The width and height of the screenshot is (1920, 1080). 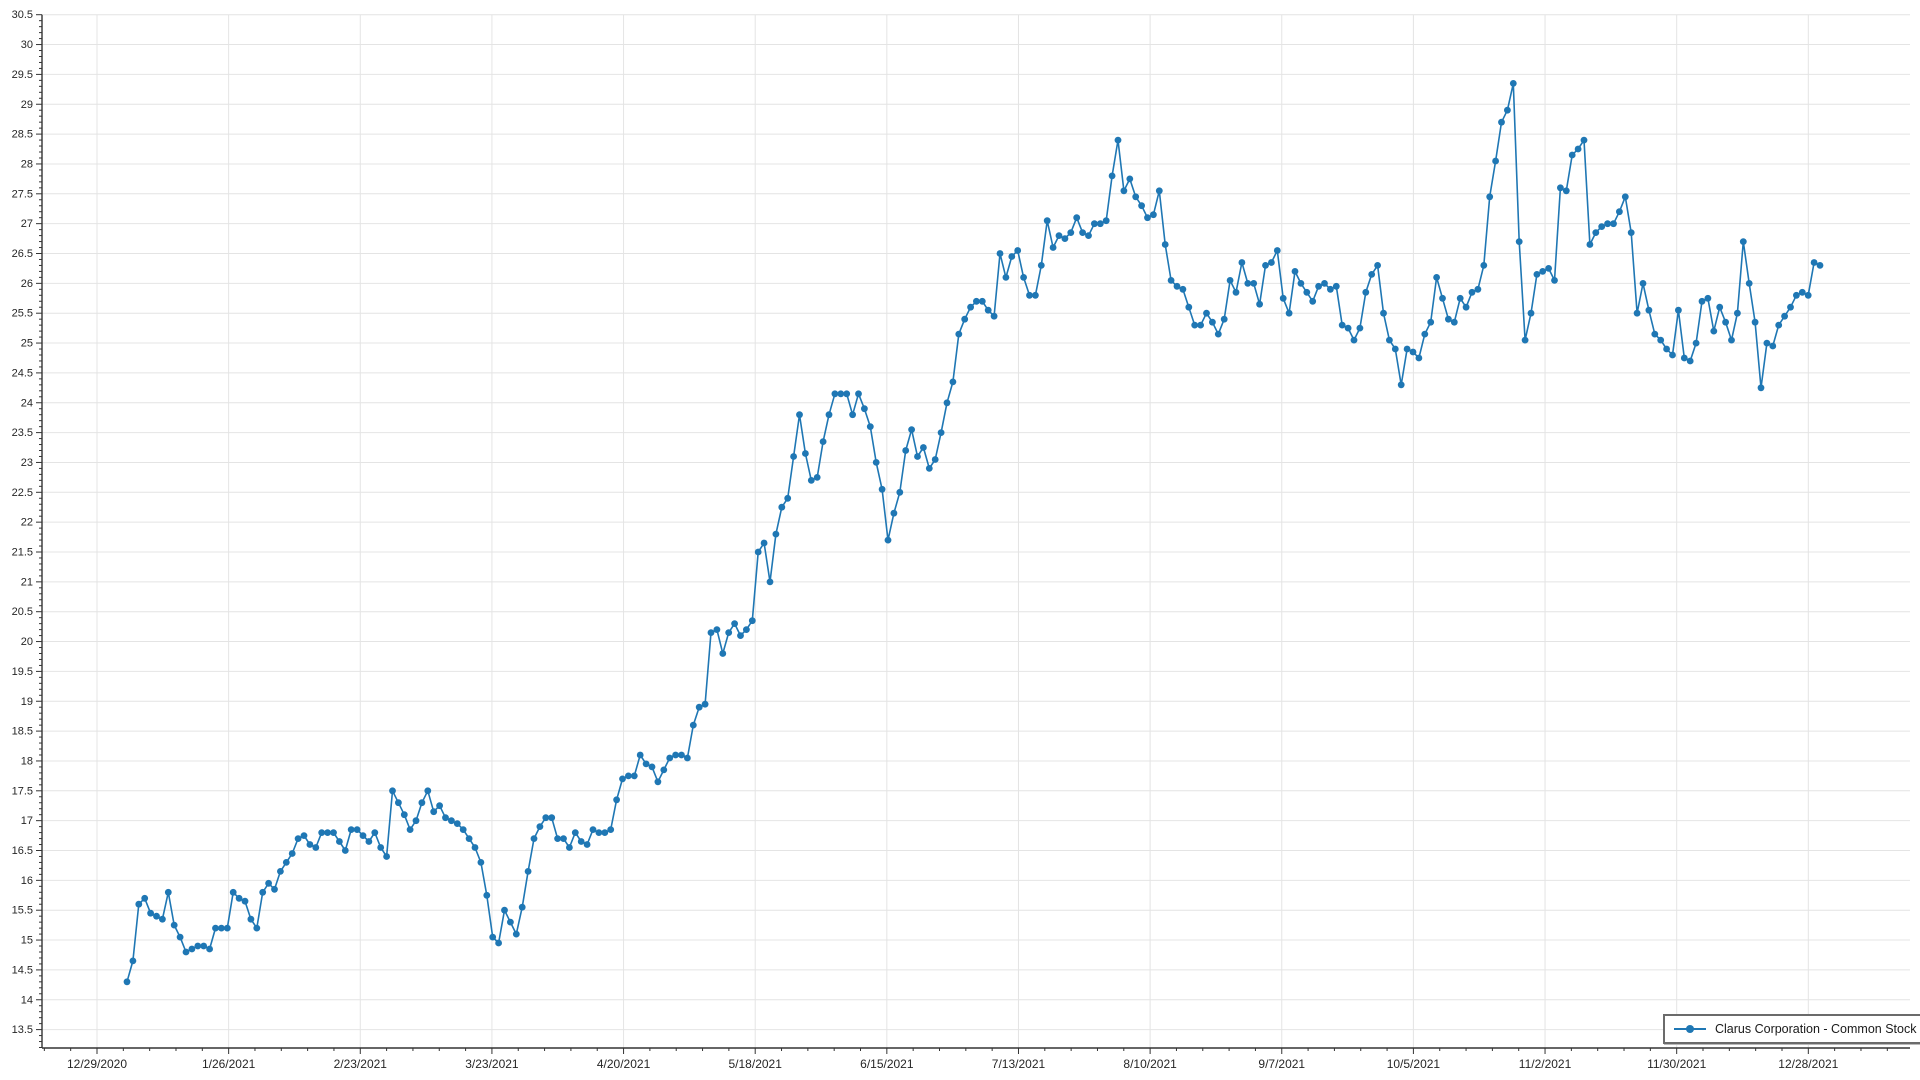 What do you see at coordinates (1791, 1029) in the screenshot?
I see `legend: Clarus Corporation - Common Stock` at bounding box center [1791, 1029].